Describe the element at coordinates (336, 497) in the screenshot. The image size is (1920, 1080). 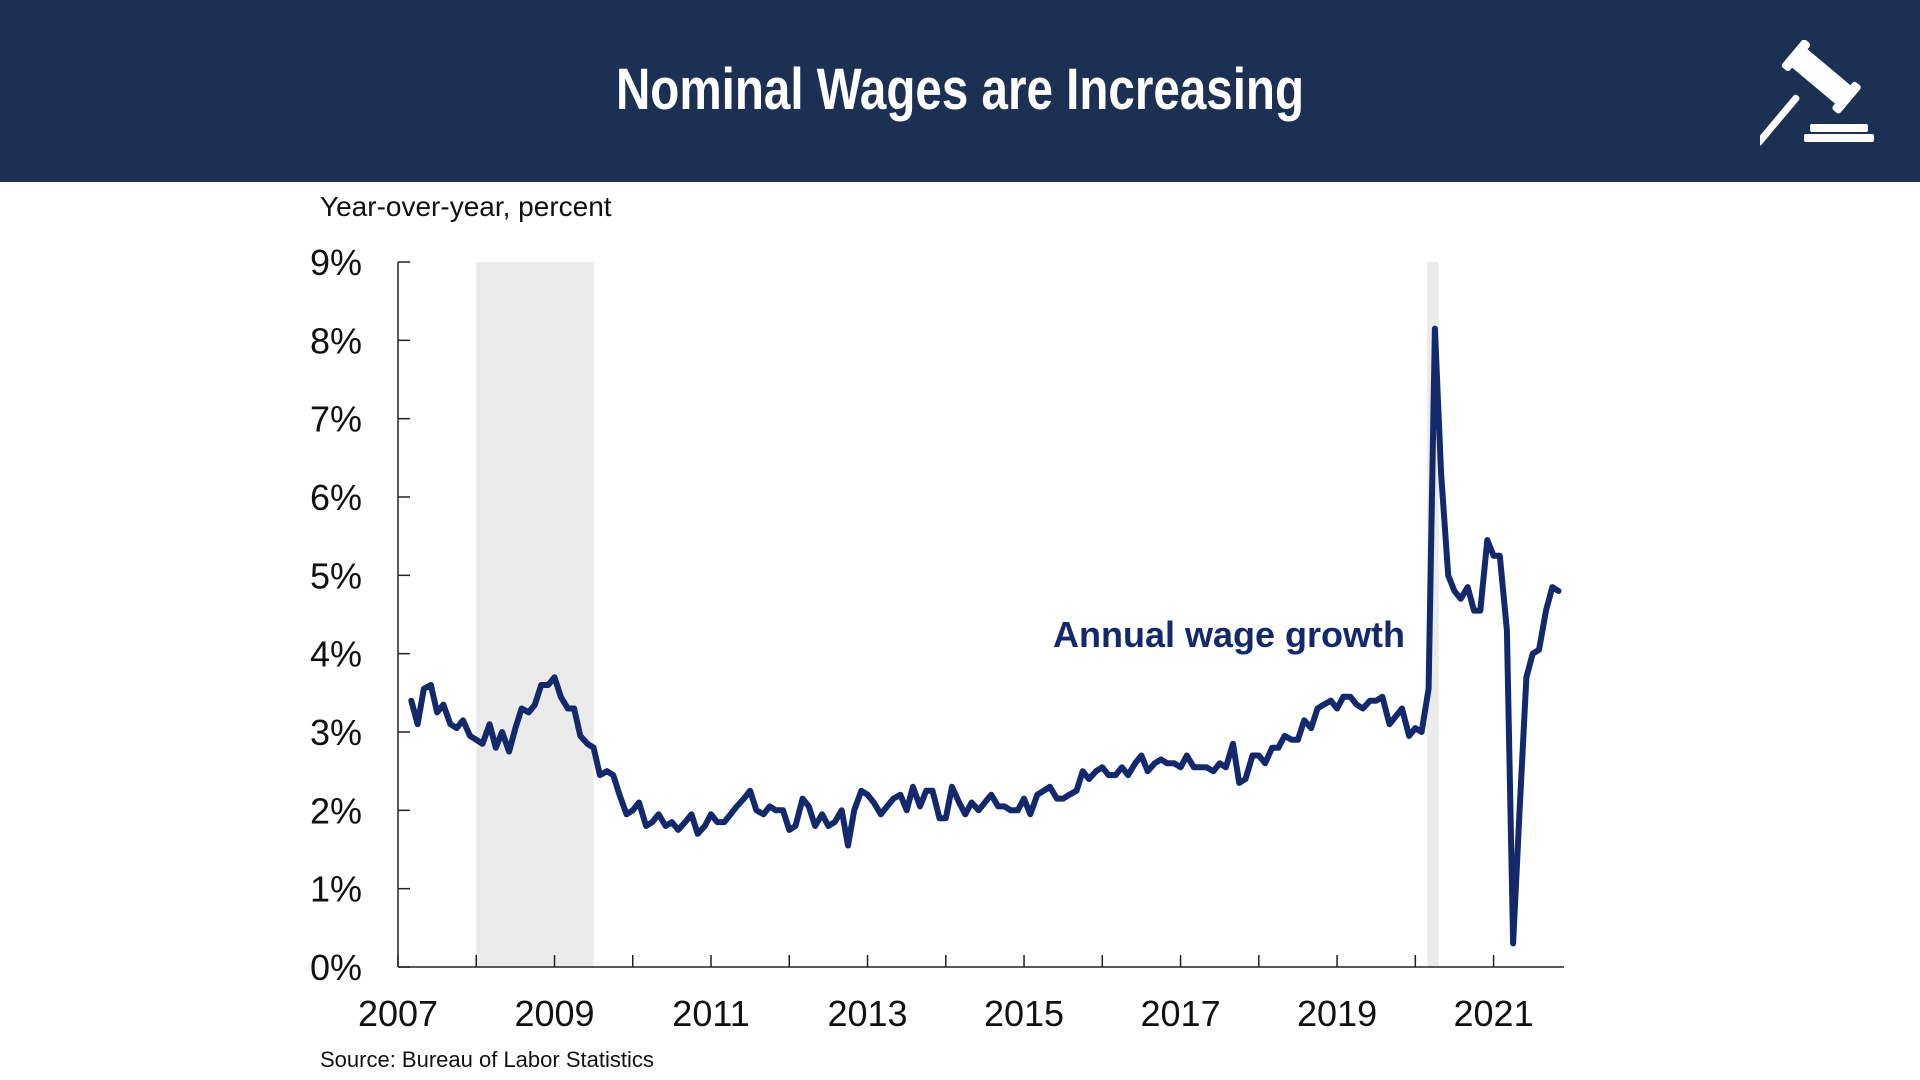
I see `y-tick-label: 6%` at that location.